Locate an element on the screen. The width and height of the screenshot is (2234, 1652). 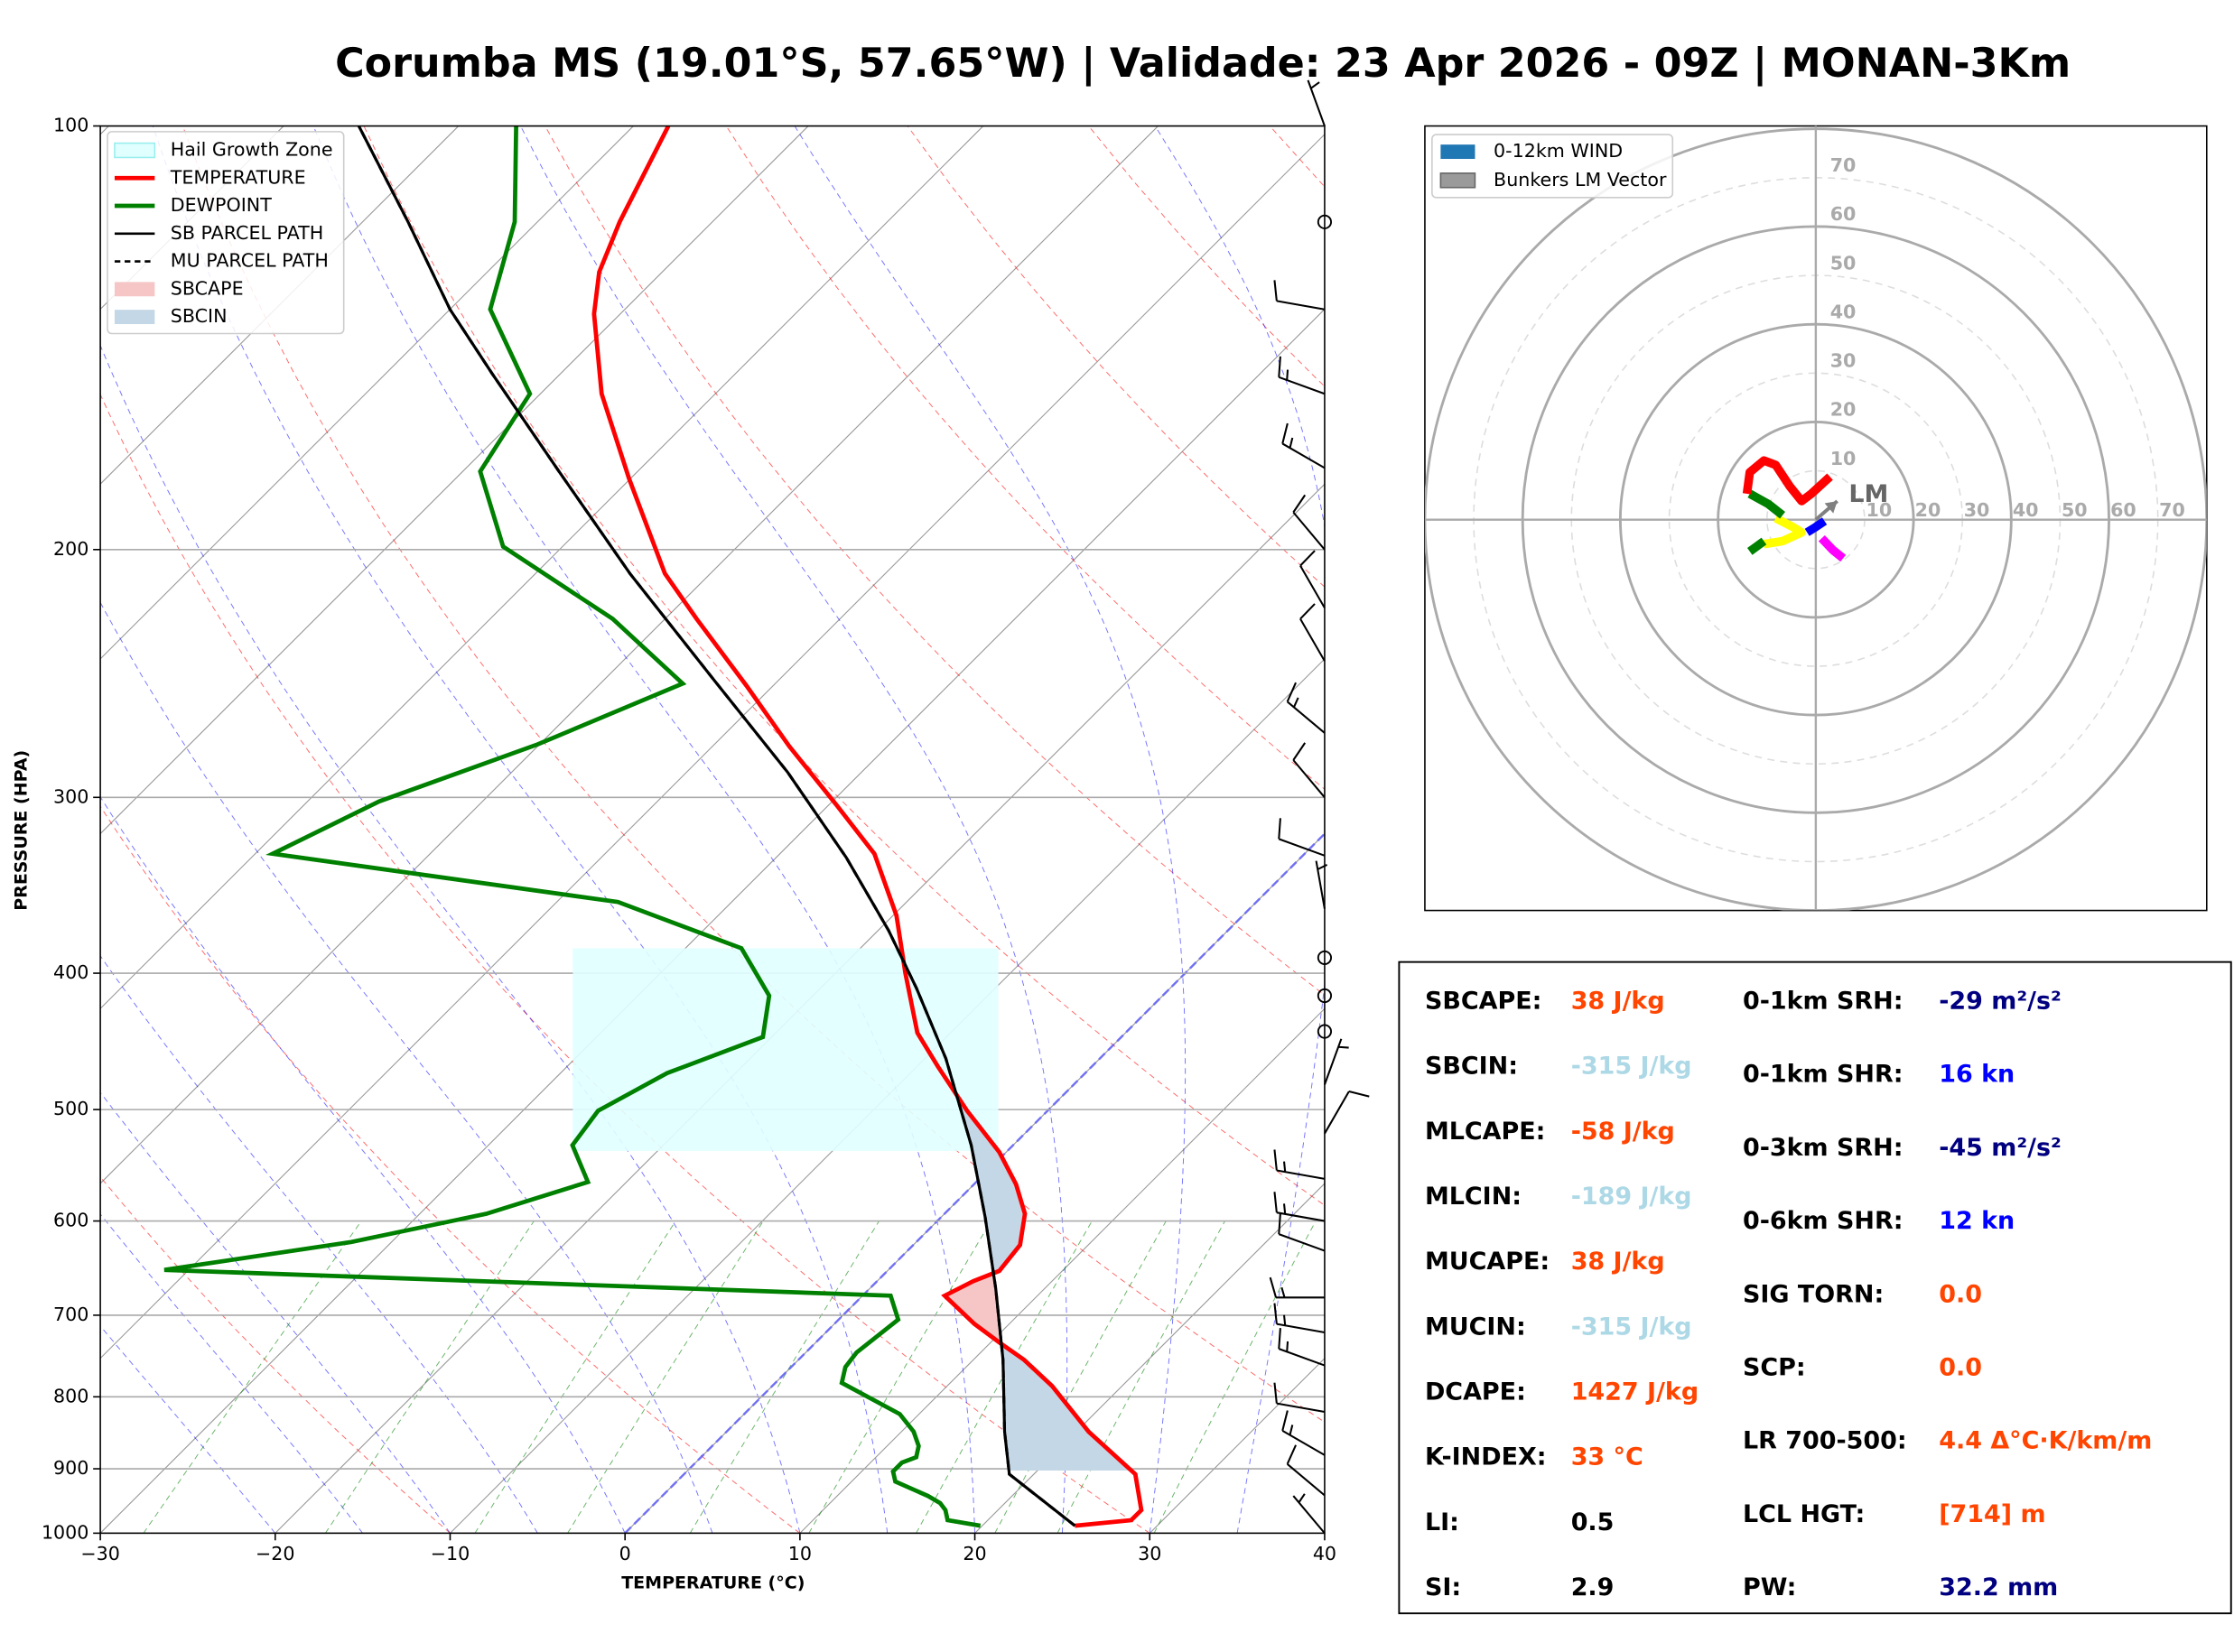
lm-arrowhead is located at coordinates (1831, 507).